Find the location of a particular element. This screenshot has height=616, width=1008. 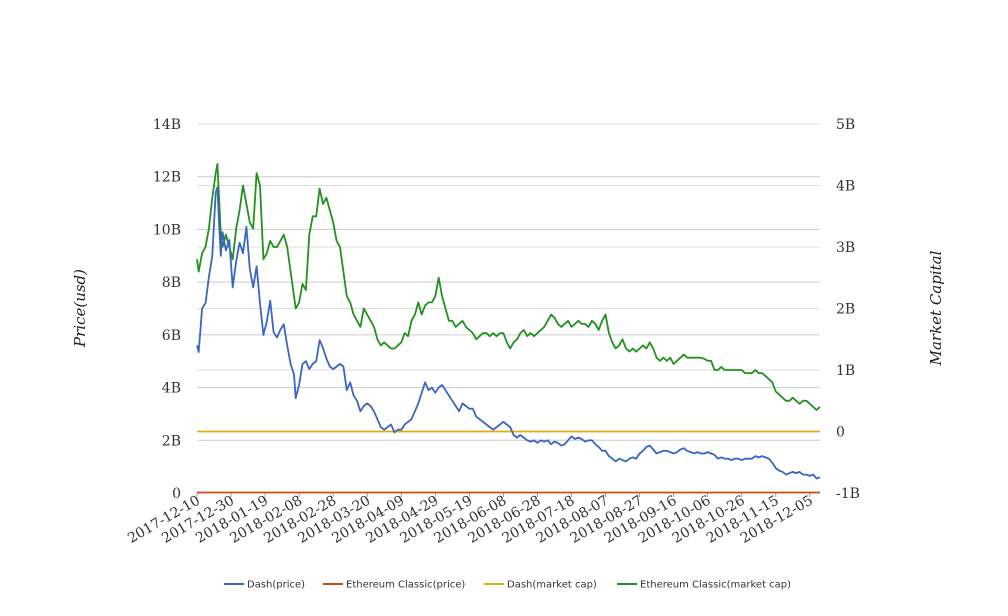

right-y-tick-label: 4B is located at coordinates (845, 187).